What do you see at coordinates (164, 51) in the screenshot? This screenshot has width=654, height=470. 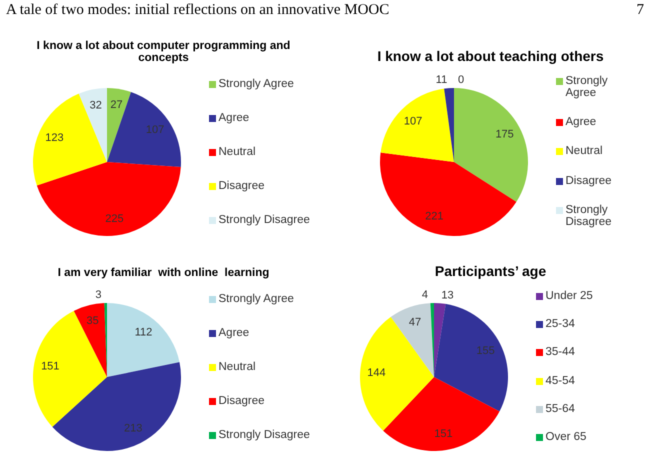 I see `chart-title: I know a lot about computer programming and concepts` at bounding box center [164, 51].